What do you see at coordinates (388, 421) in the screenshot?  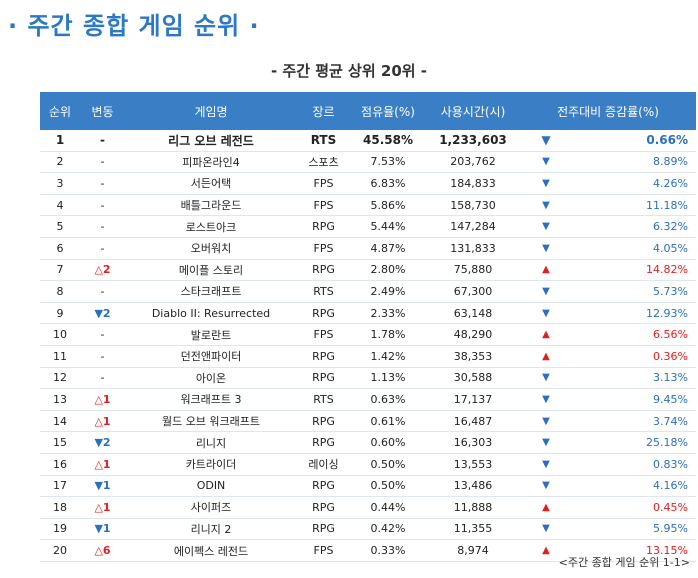 I see `share-cell: 0.61%` at bounding box center [388, 421].